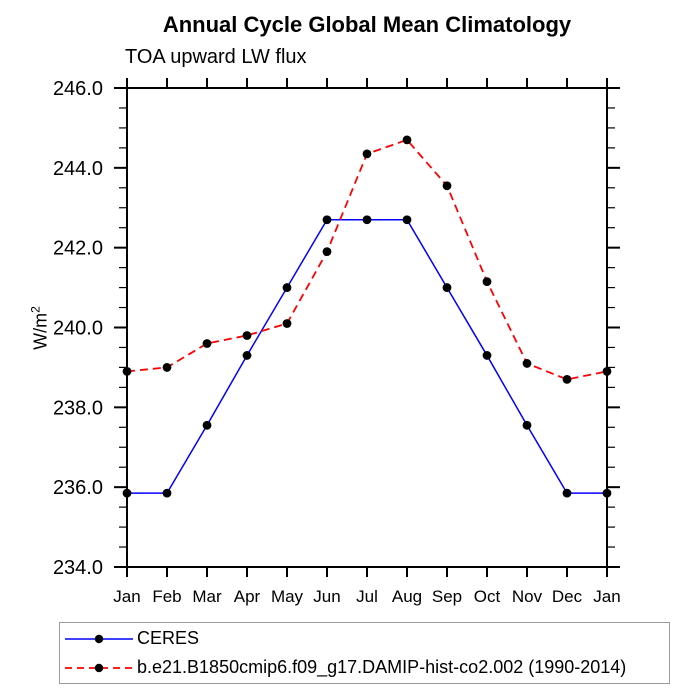 This screenshot has width=700, height=700. I want to click on x-tick-label: Feb, so click(166, 596).